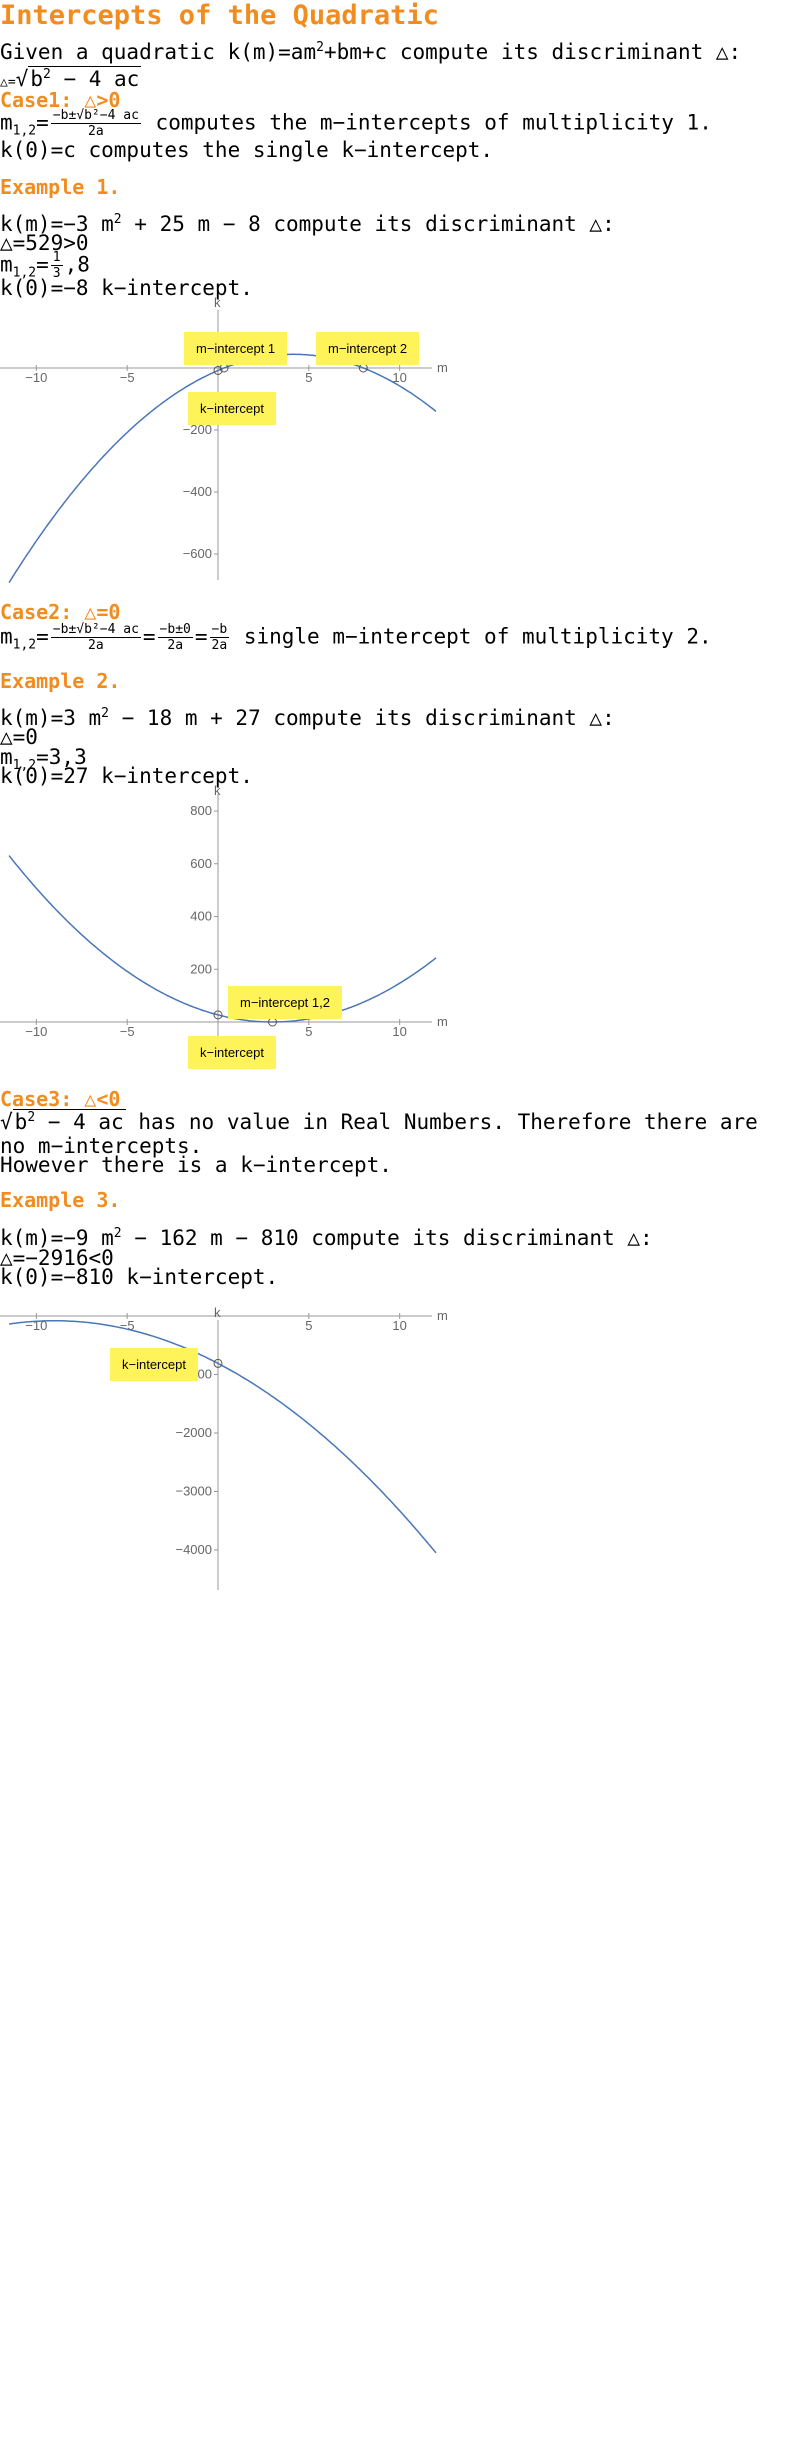 The image size is (796, 2458). Describe the element at coordinates (60, 612) in the screenshot. I see `case2-heading: Case2: △=0` at that location.